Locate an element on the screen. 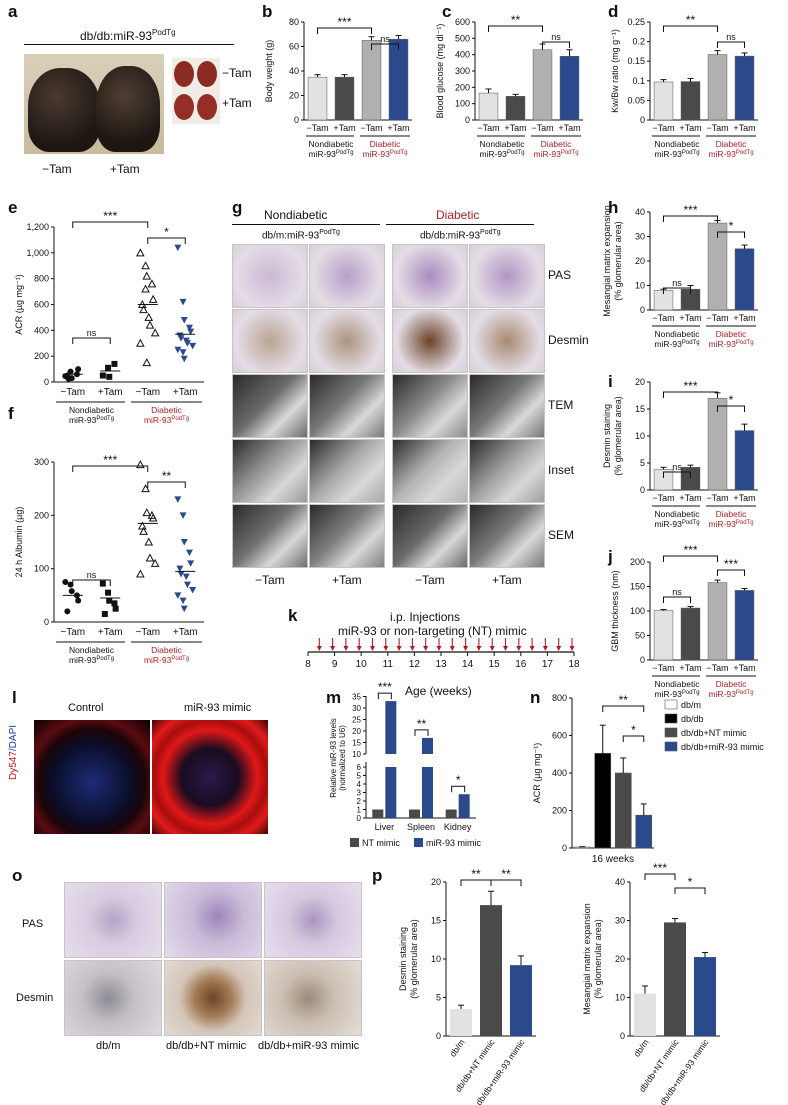 This screenshot has height=1105, width=788. mouse-right is located at coordinates (128, 109).